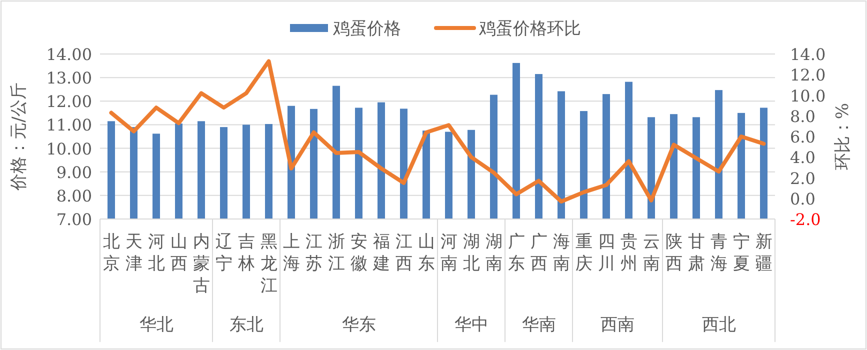 This screenshot has height=350, width=867. What do you see at coordinates (516, 253) in the screenshot?
I see `x-tick-label: 广东` at bounding box center [516, 253].